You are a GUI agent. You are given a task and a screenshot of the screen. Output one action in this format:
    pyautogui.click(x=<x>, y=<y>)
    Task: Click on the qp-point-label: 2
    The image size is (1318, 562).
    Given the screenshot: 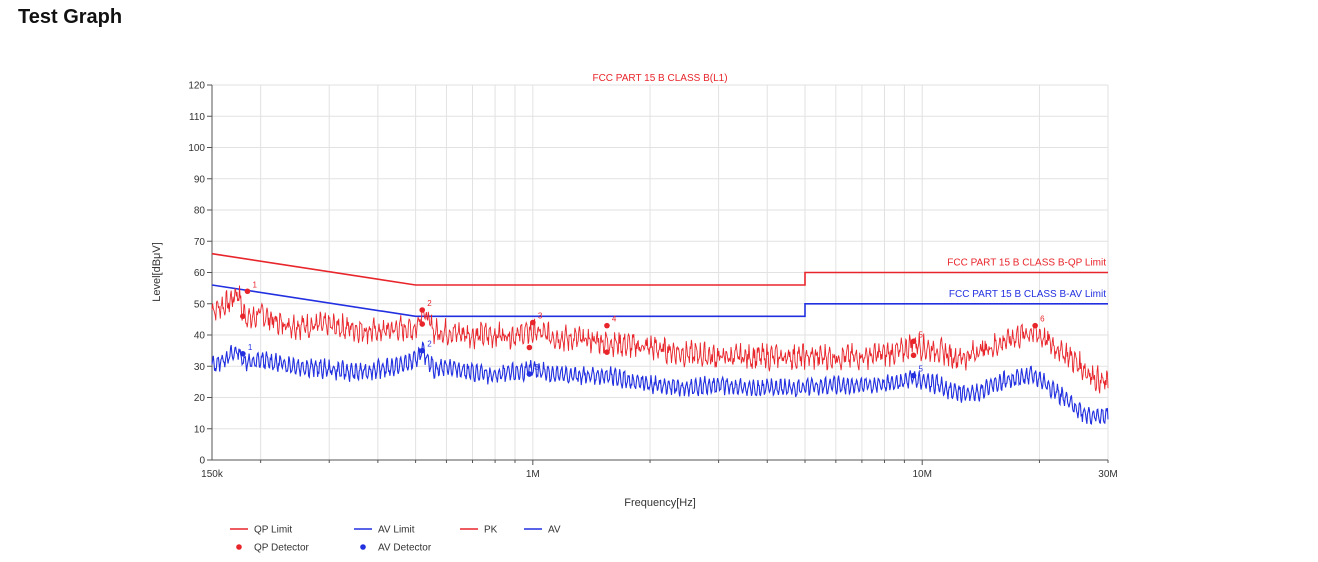 What is the action you would take?
    pyautogui.click(x=429, y=303)
    